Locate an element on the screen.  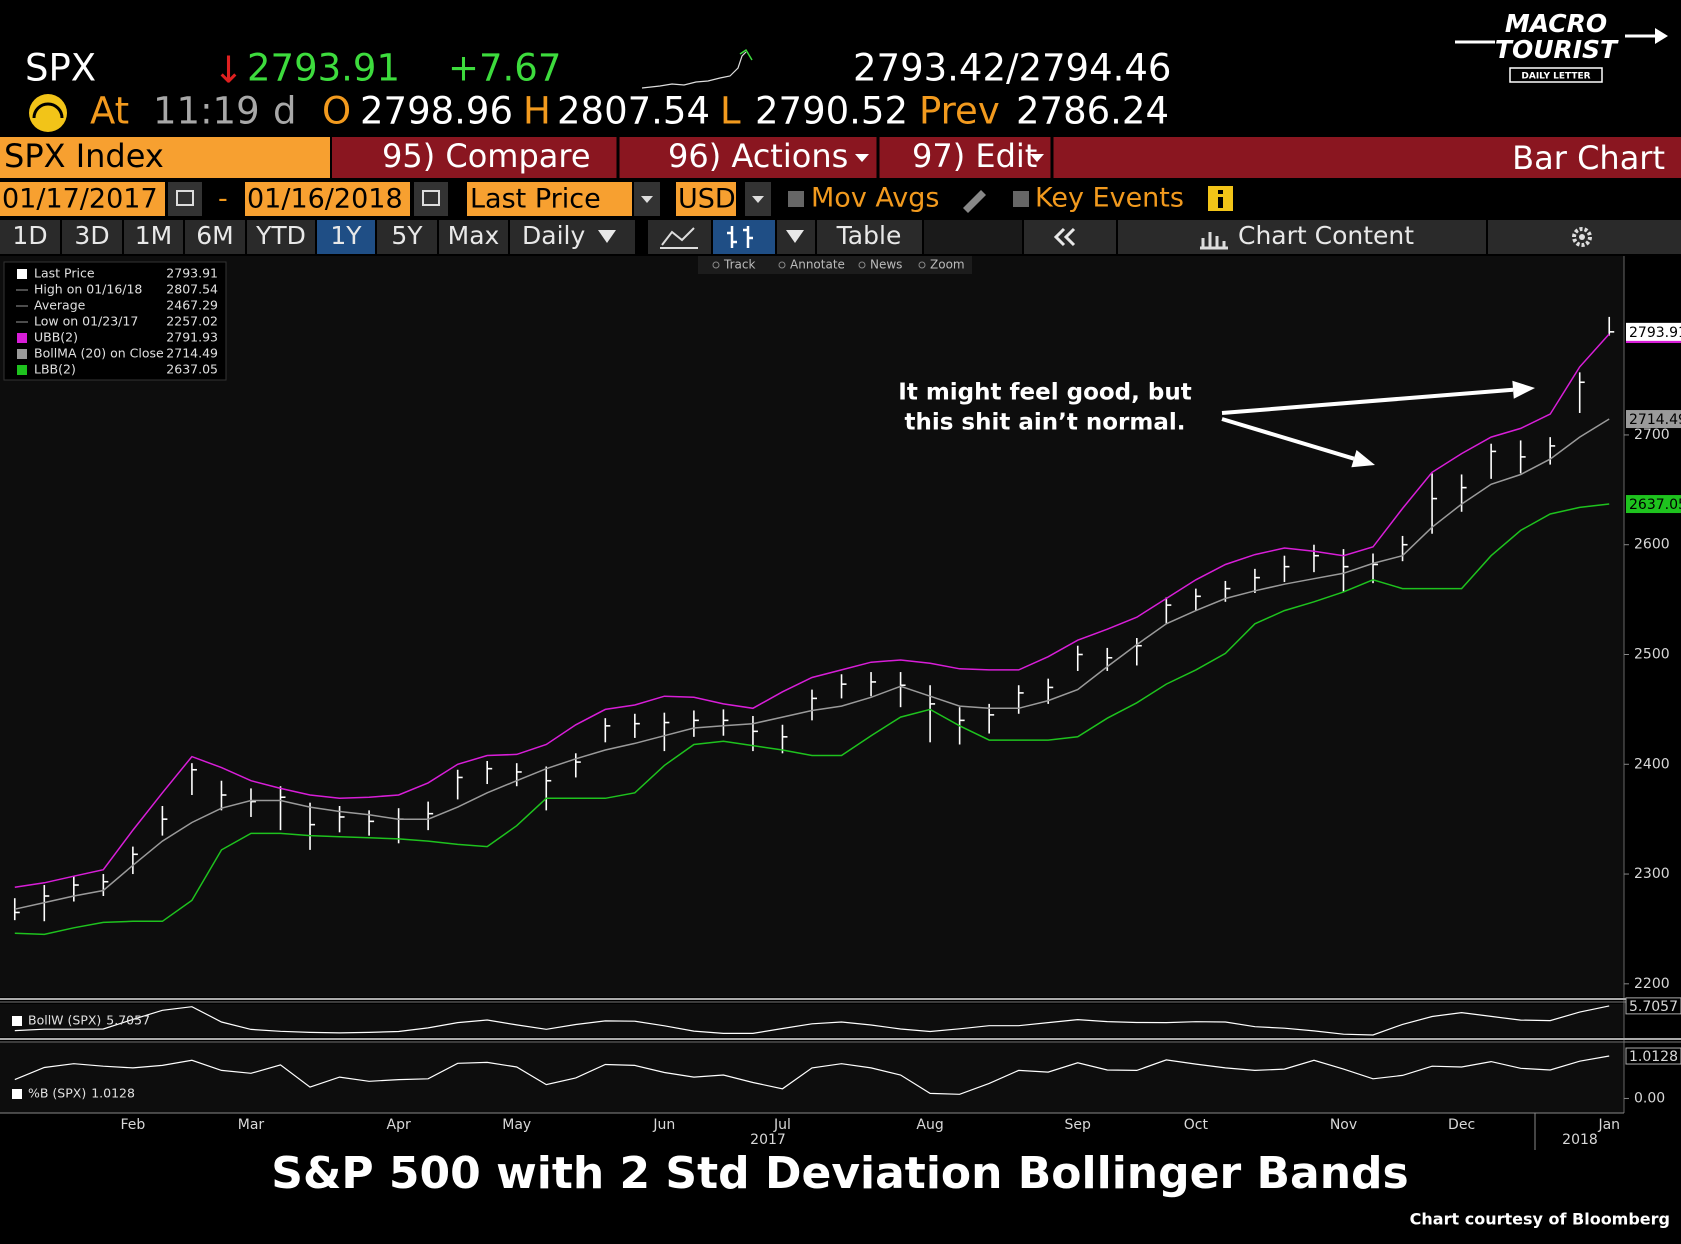
logo-text: DAILY LETTER is located at coordinates (1555, 77).